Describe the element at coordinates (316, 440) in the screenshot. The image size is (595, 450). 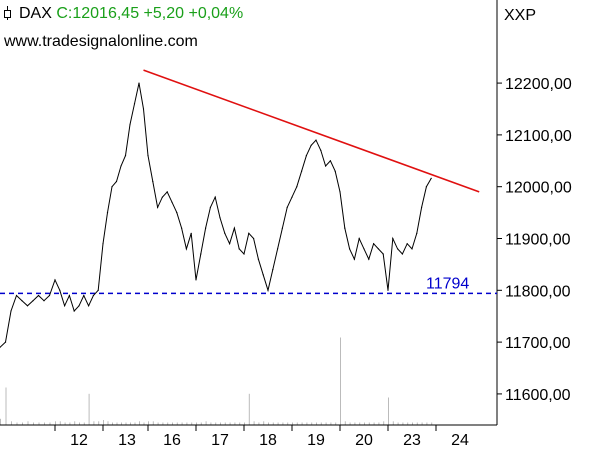
I see `x-tick-label-5: 19` at that location.